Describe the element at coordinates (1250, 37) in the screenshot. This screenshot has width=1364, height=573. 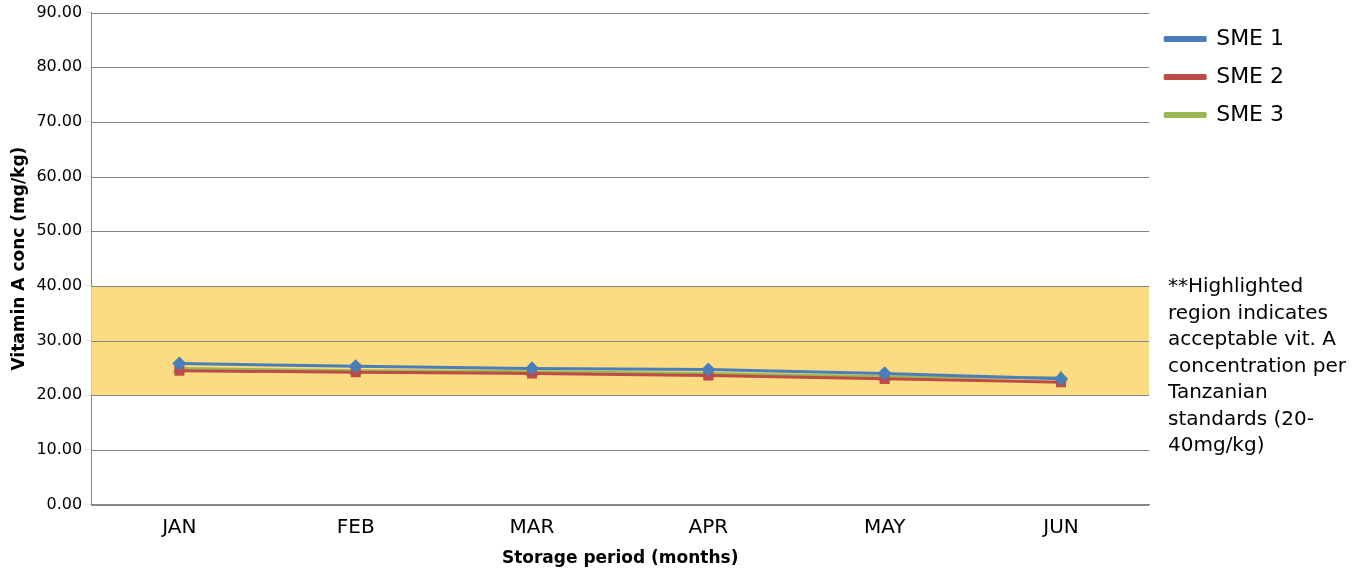
I see `legend-label: SME 1` at that location.